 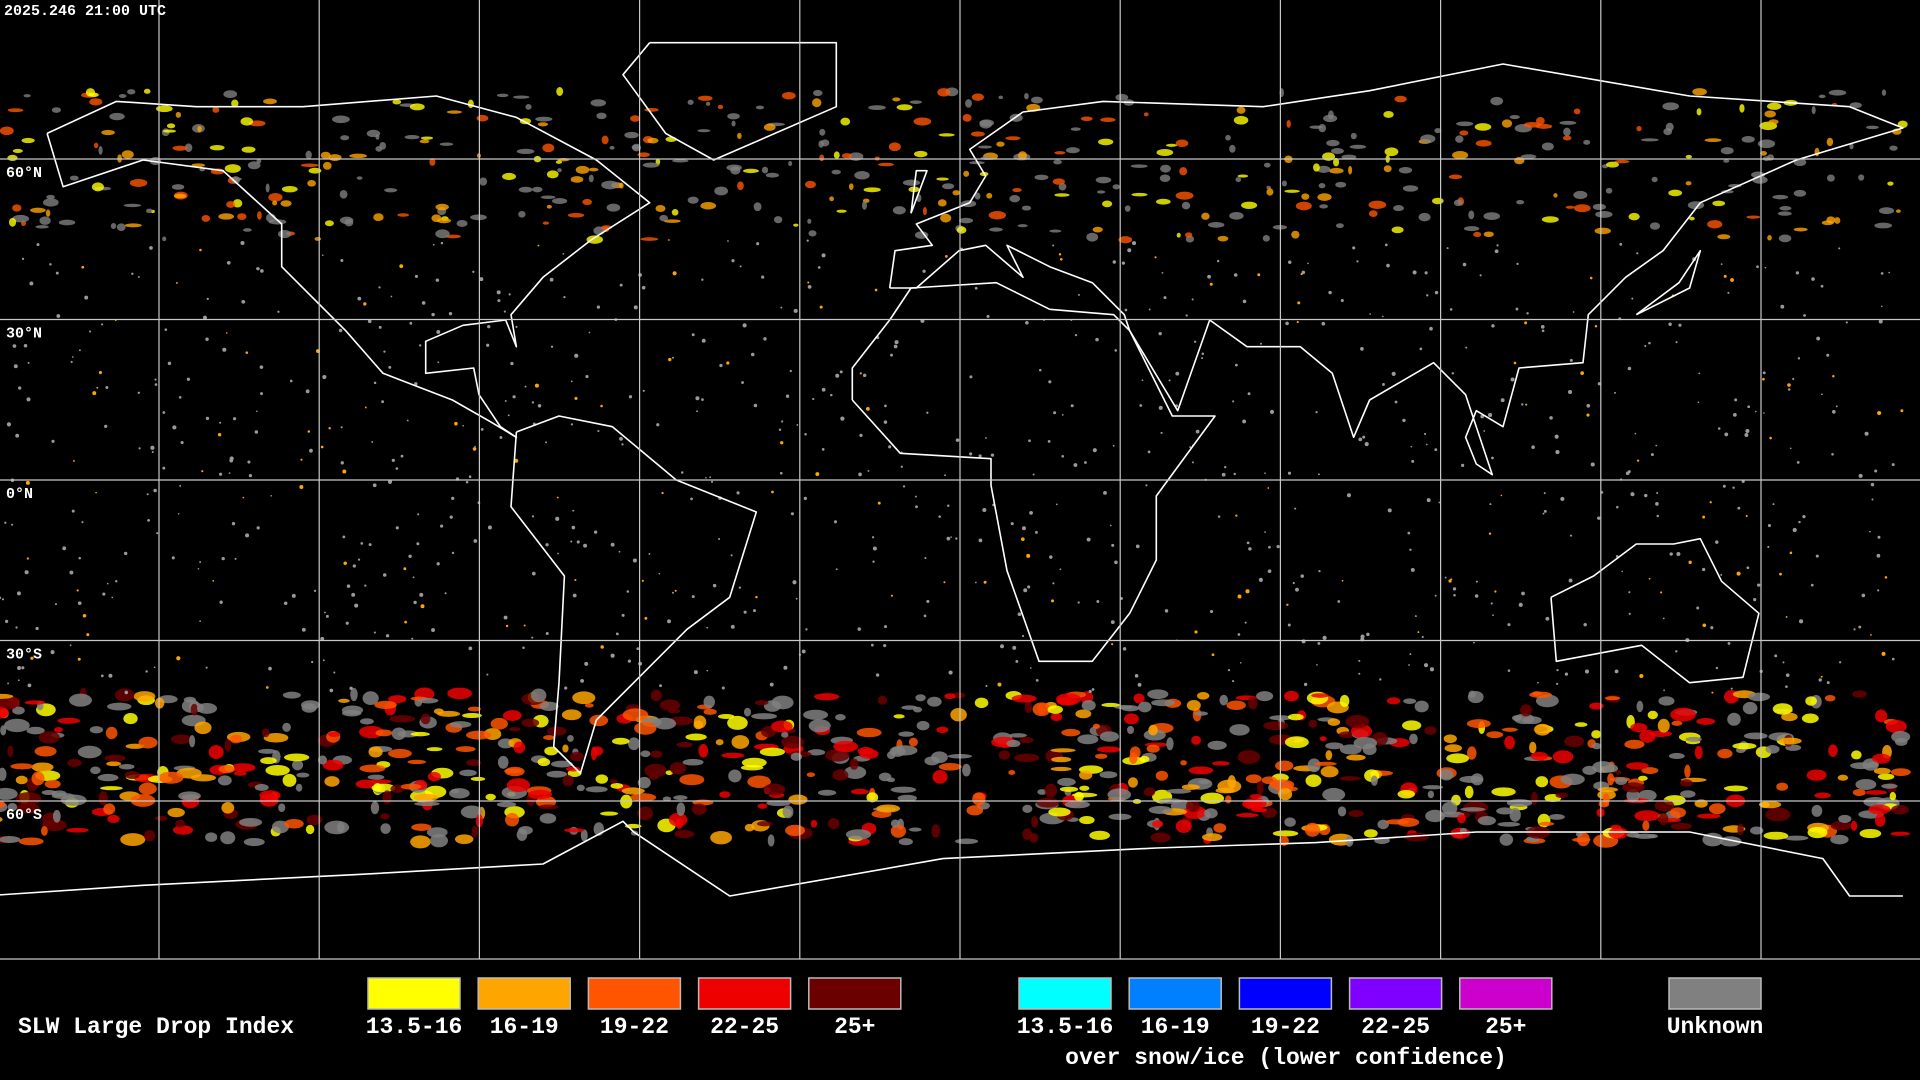 What do you see at coordinates (24, 815) in the screenshot?
I see `latitude-label: 60°S` at bounding box center [24, 815].